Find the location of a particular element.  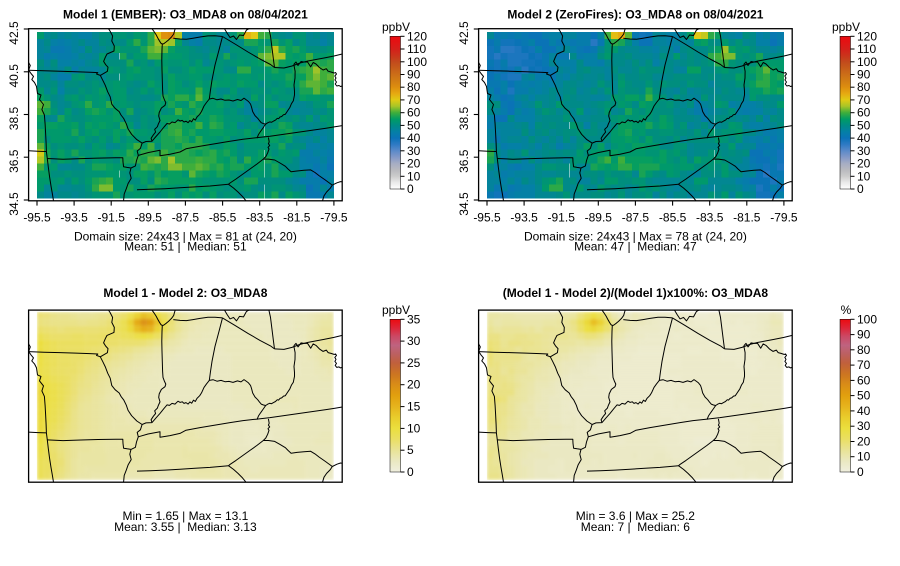

svg-text: 15 is located at coordinates (414, 407).